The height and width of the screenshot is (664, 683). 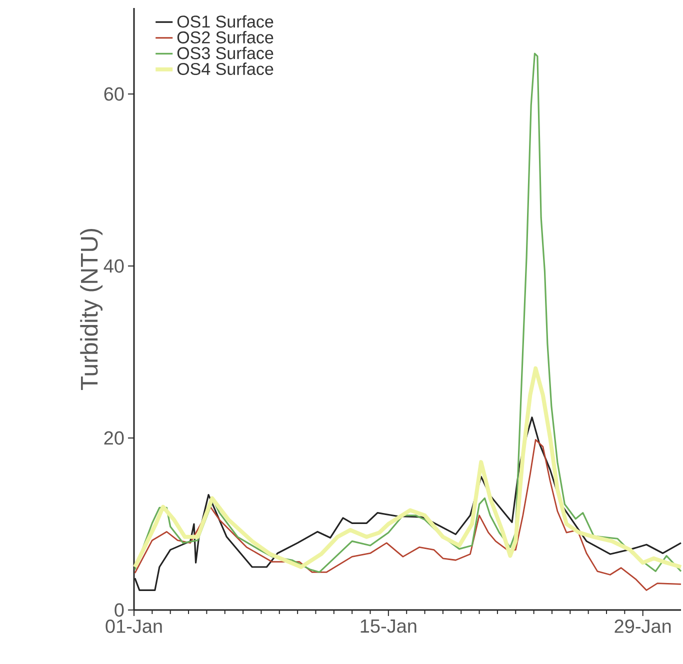 What do you see at coordinates (114, 94) in the screenshot?
I see `y-tick-label: 60` at bounding box center [114, 94].